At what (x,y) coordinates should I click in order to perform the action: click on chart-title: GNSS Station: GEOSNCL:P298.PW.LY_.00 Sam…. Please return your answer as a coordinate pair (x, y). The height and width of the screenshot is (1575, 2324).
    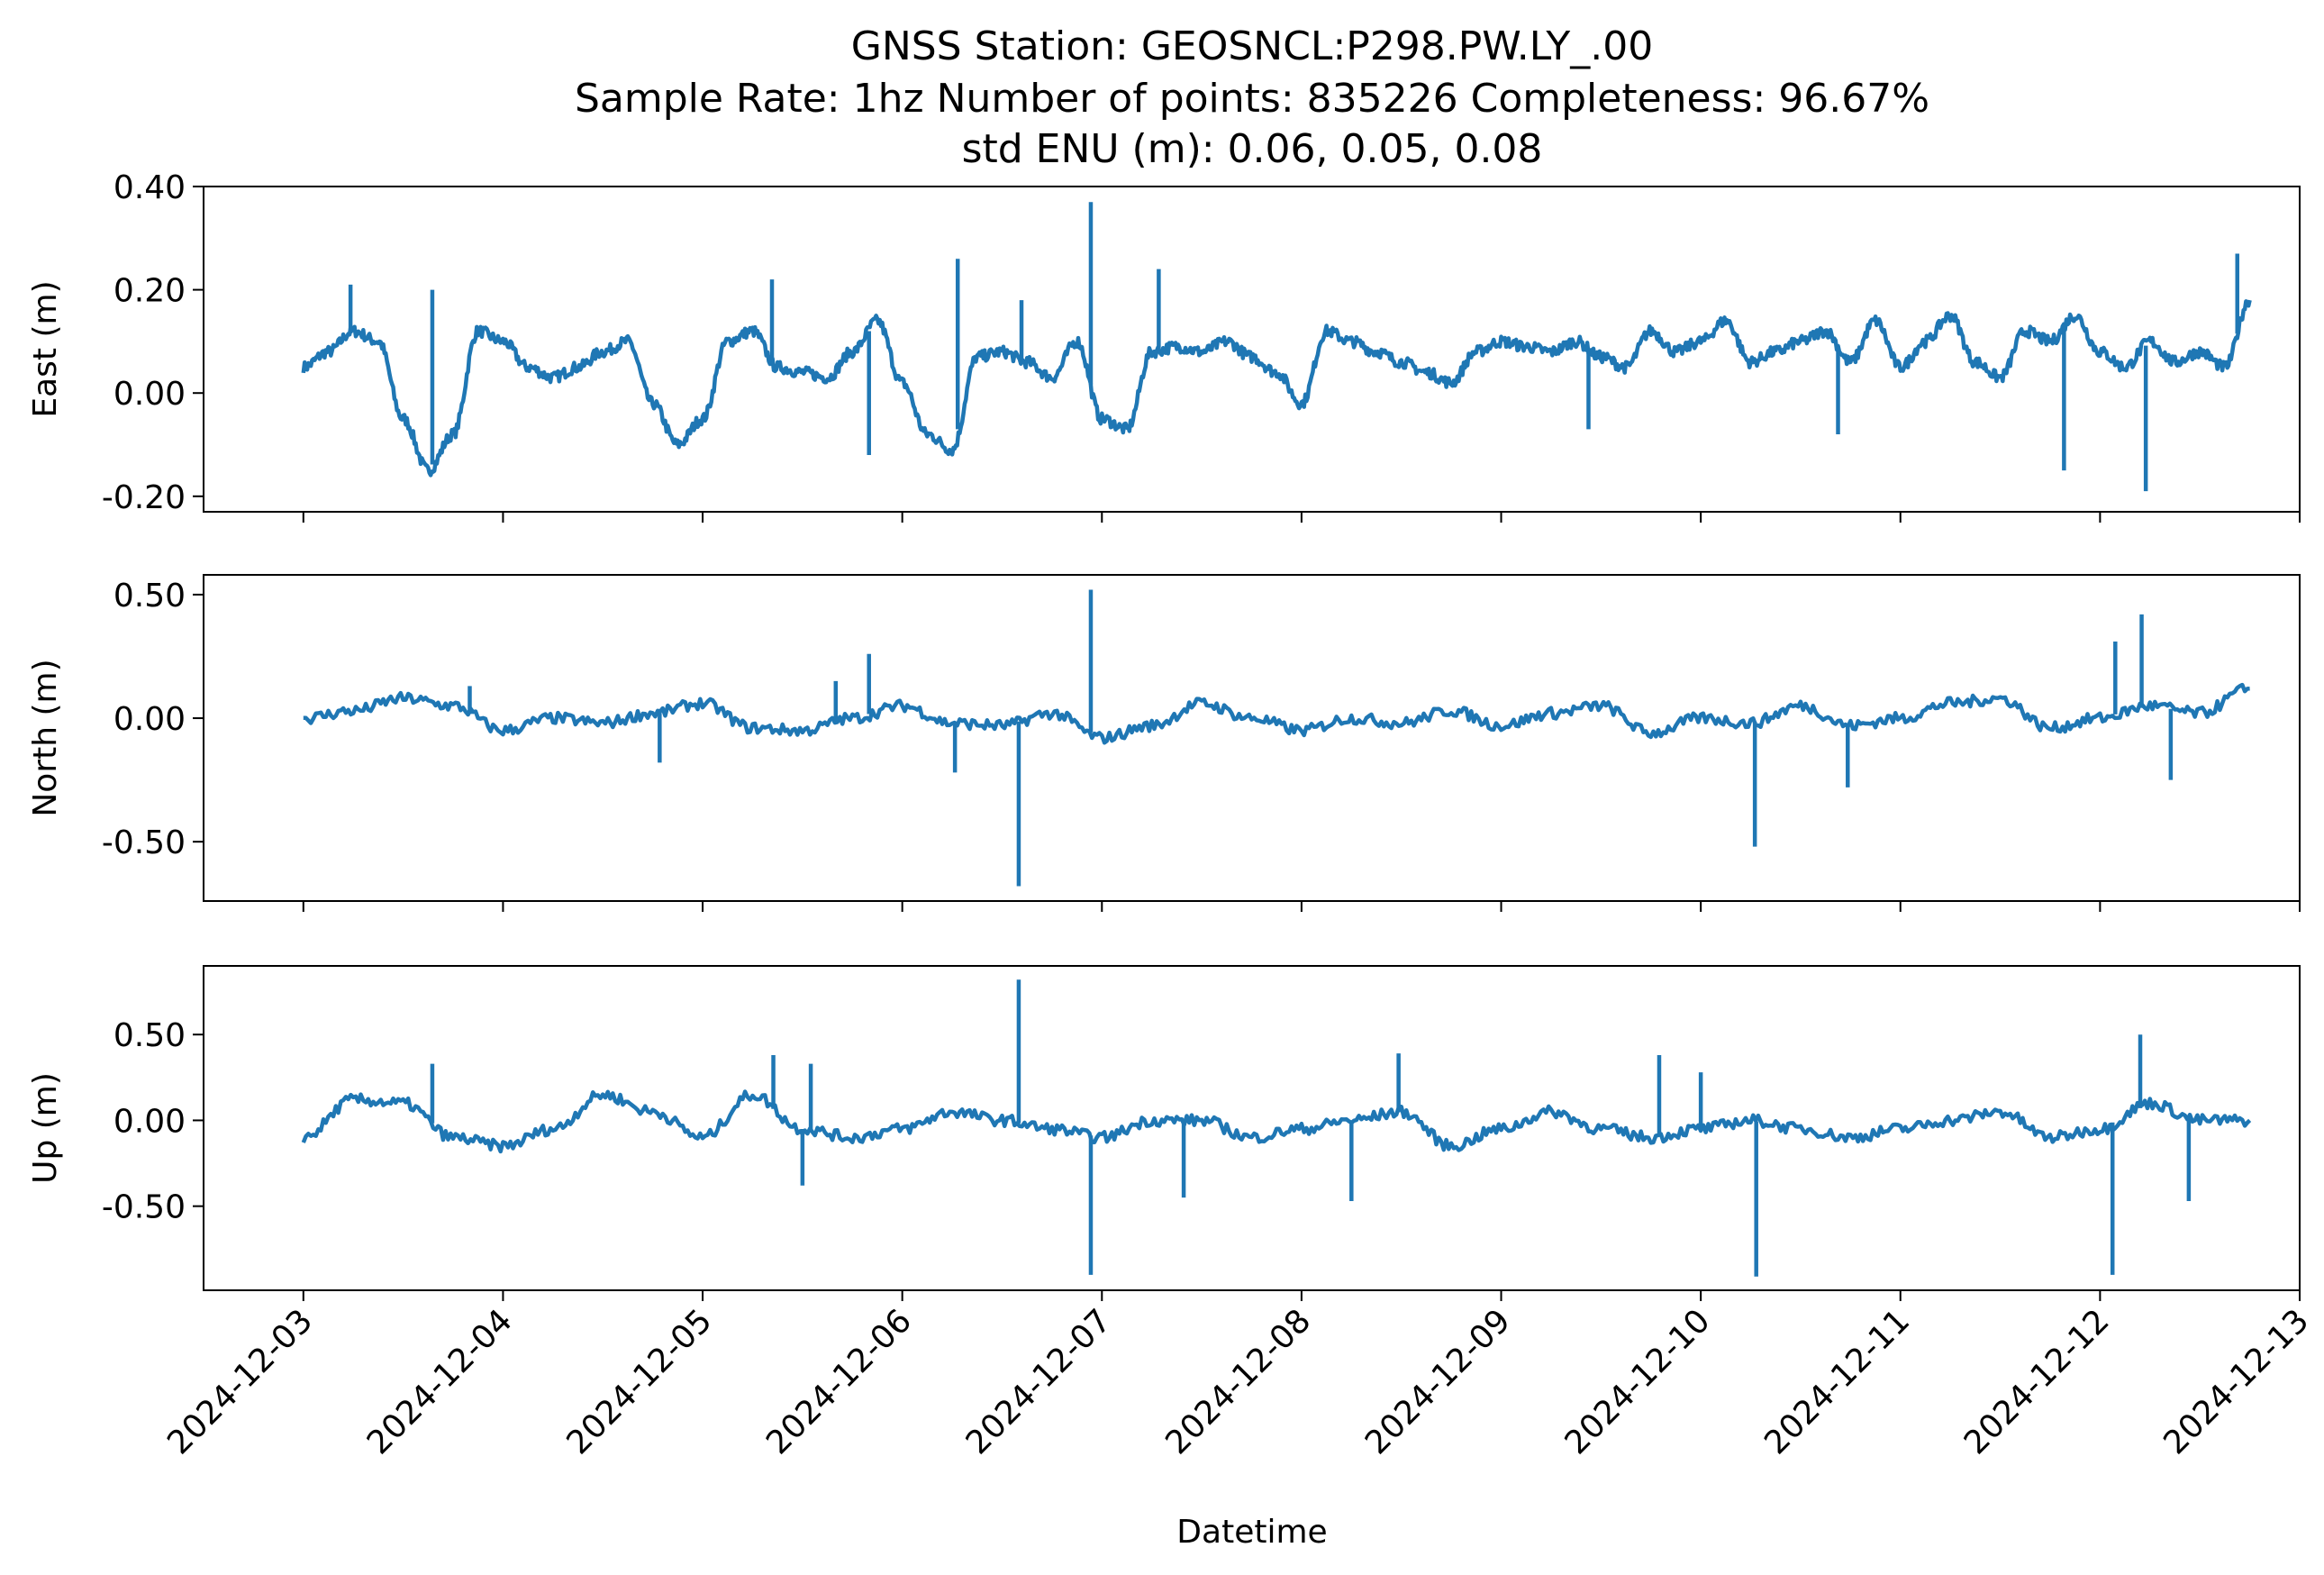
    Looking at the image, I should click on (1252, 97).